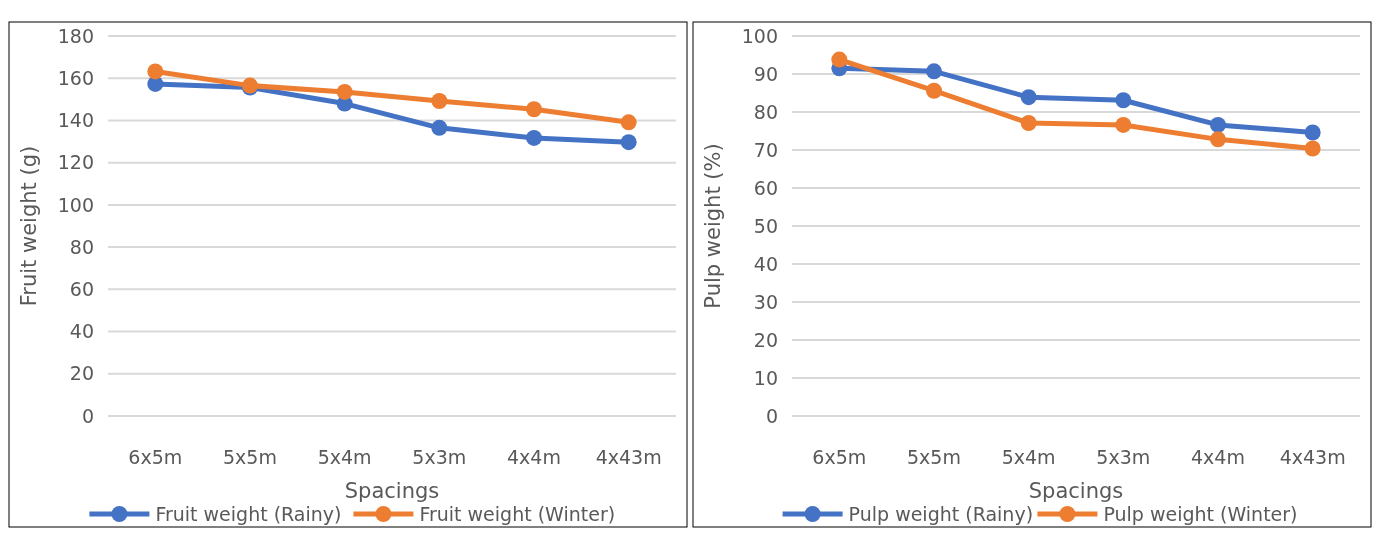  Describe the element at coordinates (517, 513) in the screenshot. I see `legend-label: Fruit weight (Winter)` at that location.